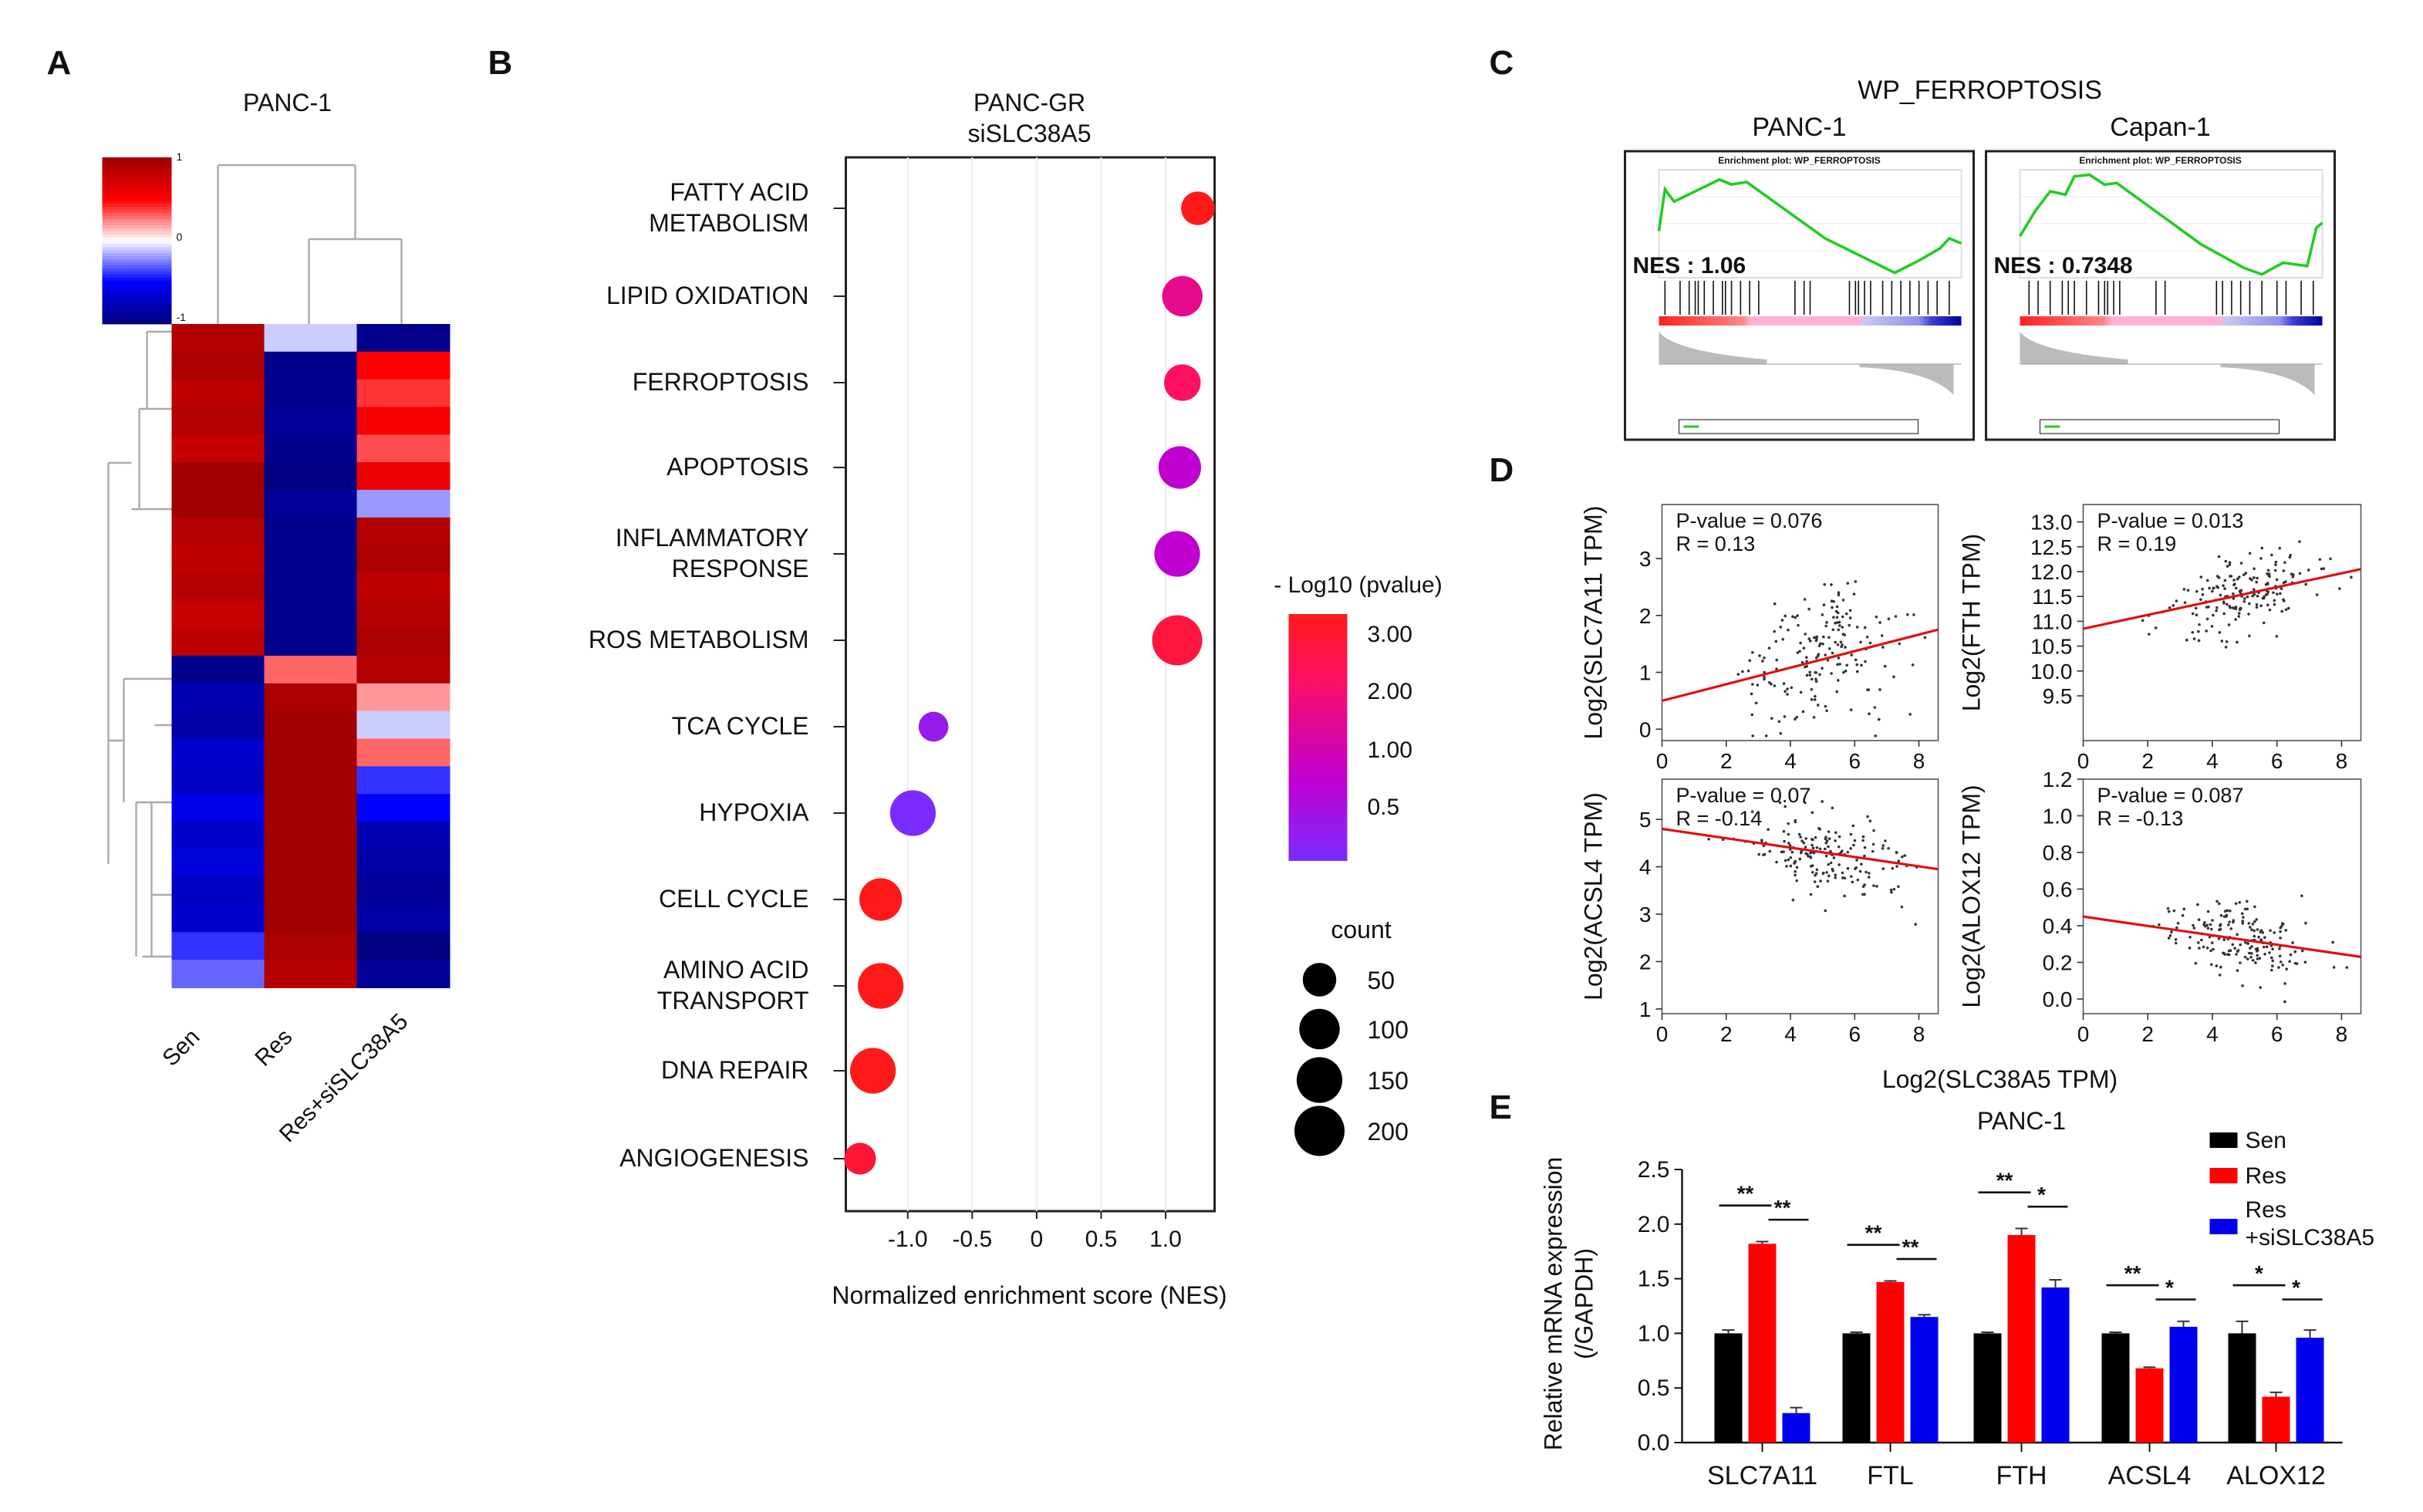 The image size is (2423, 1512). What do you see at coordinates (1790, 1034) in the screenshot?
I see `x-tick-label: 4` at bounding box center [1790, 1034].